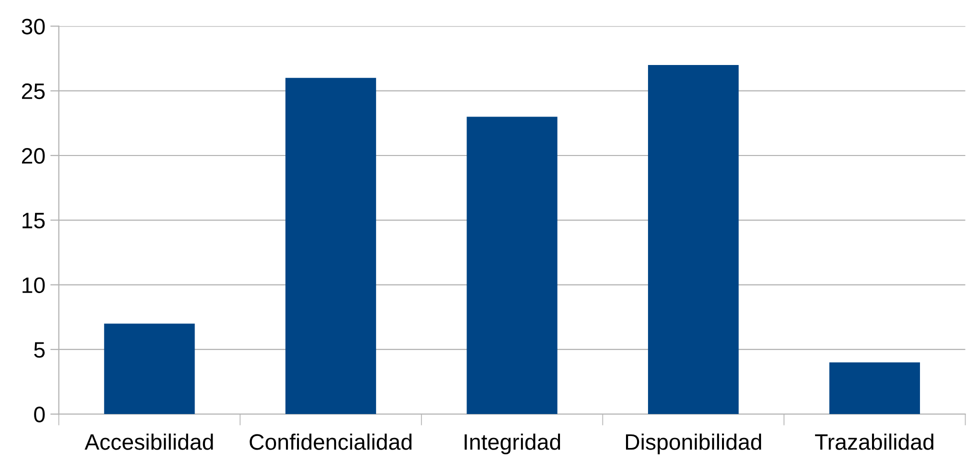 The height and width of the screenshot is (476, 980). What do you see at coordinates (33, 285) in the screenshot?
I see `y-tick-label: 10` at bounding box center [33, 285].